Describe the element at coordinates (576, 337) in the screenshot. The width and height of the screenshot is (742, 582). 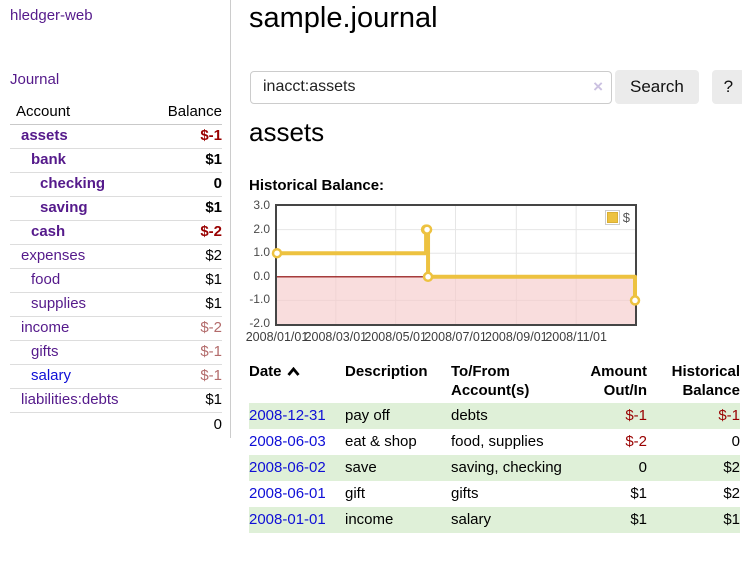
I see `x-tick-label: 2008/11/01` at that location.